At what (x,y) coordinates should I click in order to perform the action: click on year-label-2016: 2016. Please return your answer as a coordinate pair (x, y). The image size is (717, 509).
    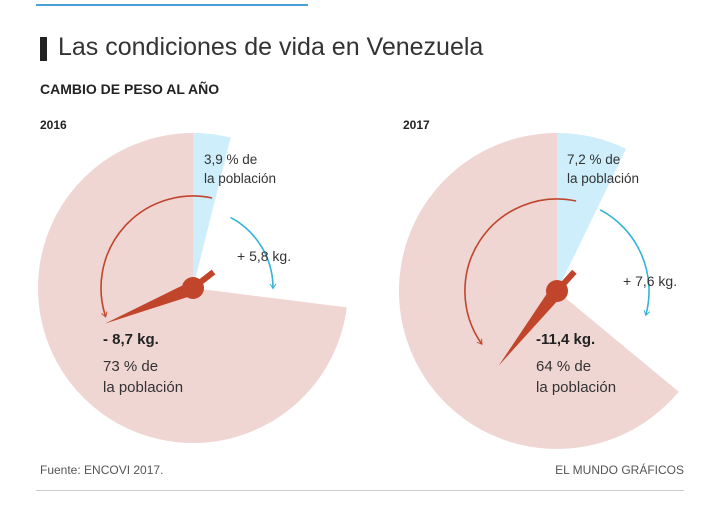
    Looking at the image, I should click on (53, 125).